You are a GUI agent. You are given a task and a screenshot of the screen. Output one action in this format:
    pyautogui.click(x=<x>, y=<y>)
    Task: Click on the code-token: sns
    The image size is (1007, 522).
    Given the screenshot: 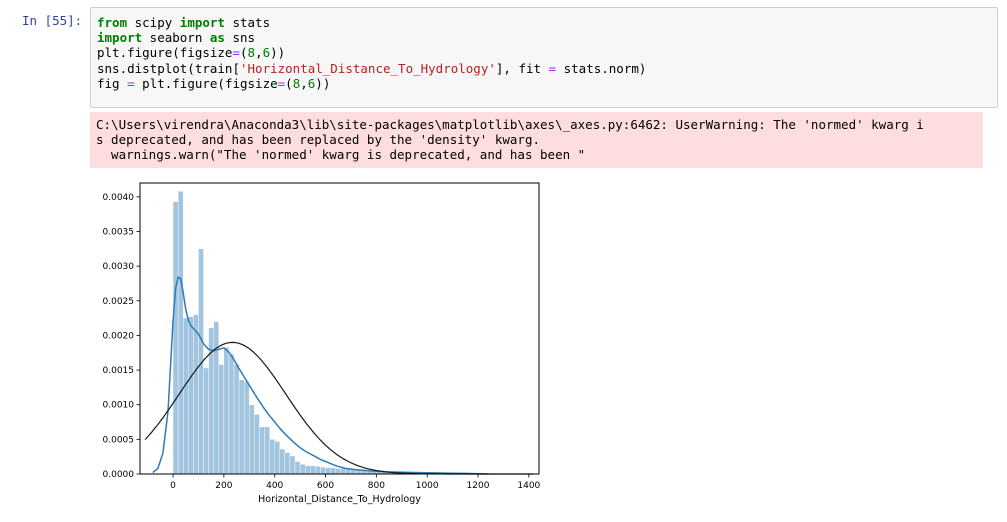 What is the action you would take?
    pyautogui.click(x=240, y=38)
    